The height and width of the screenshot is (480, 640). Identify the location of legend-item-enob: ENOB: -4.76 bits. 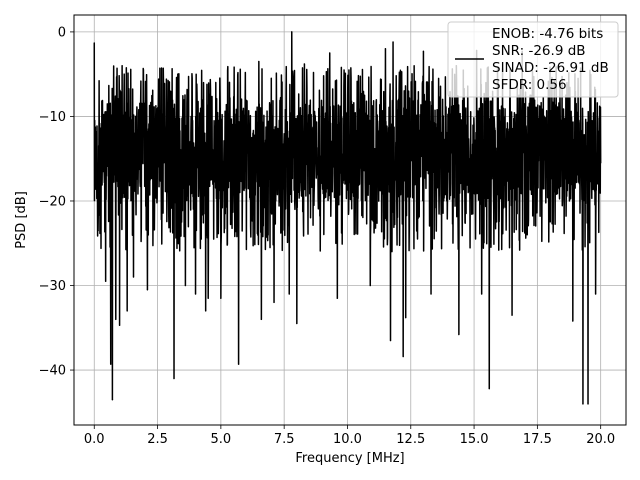
(547, 34).